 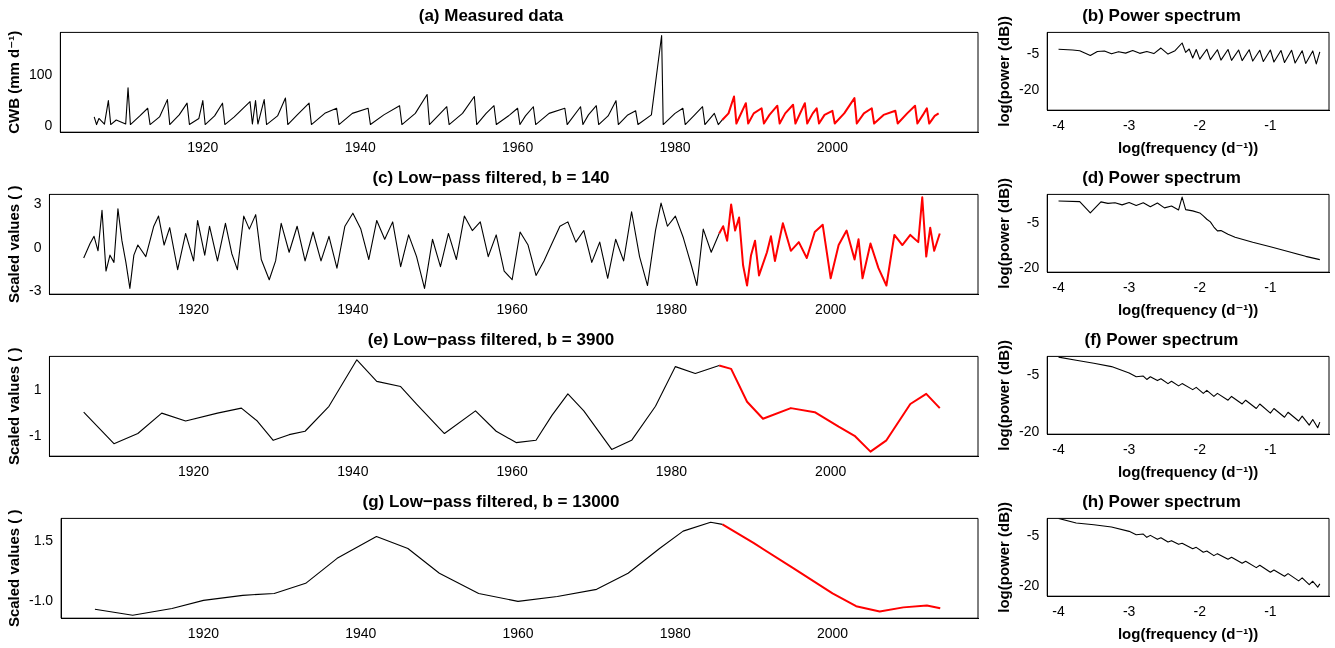 I want to click on chart-title: (b) Power spectrum, so click(x=1161, y=15).